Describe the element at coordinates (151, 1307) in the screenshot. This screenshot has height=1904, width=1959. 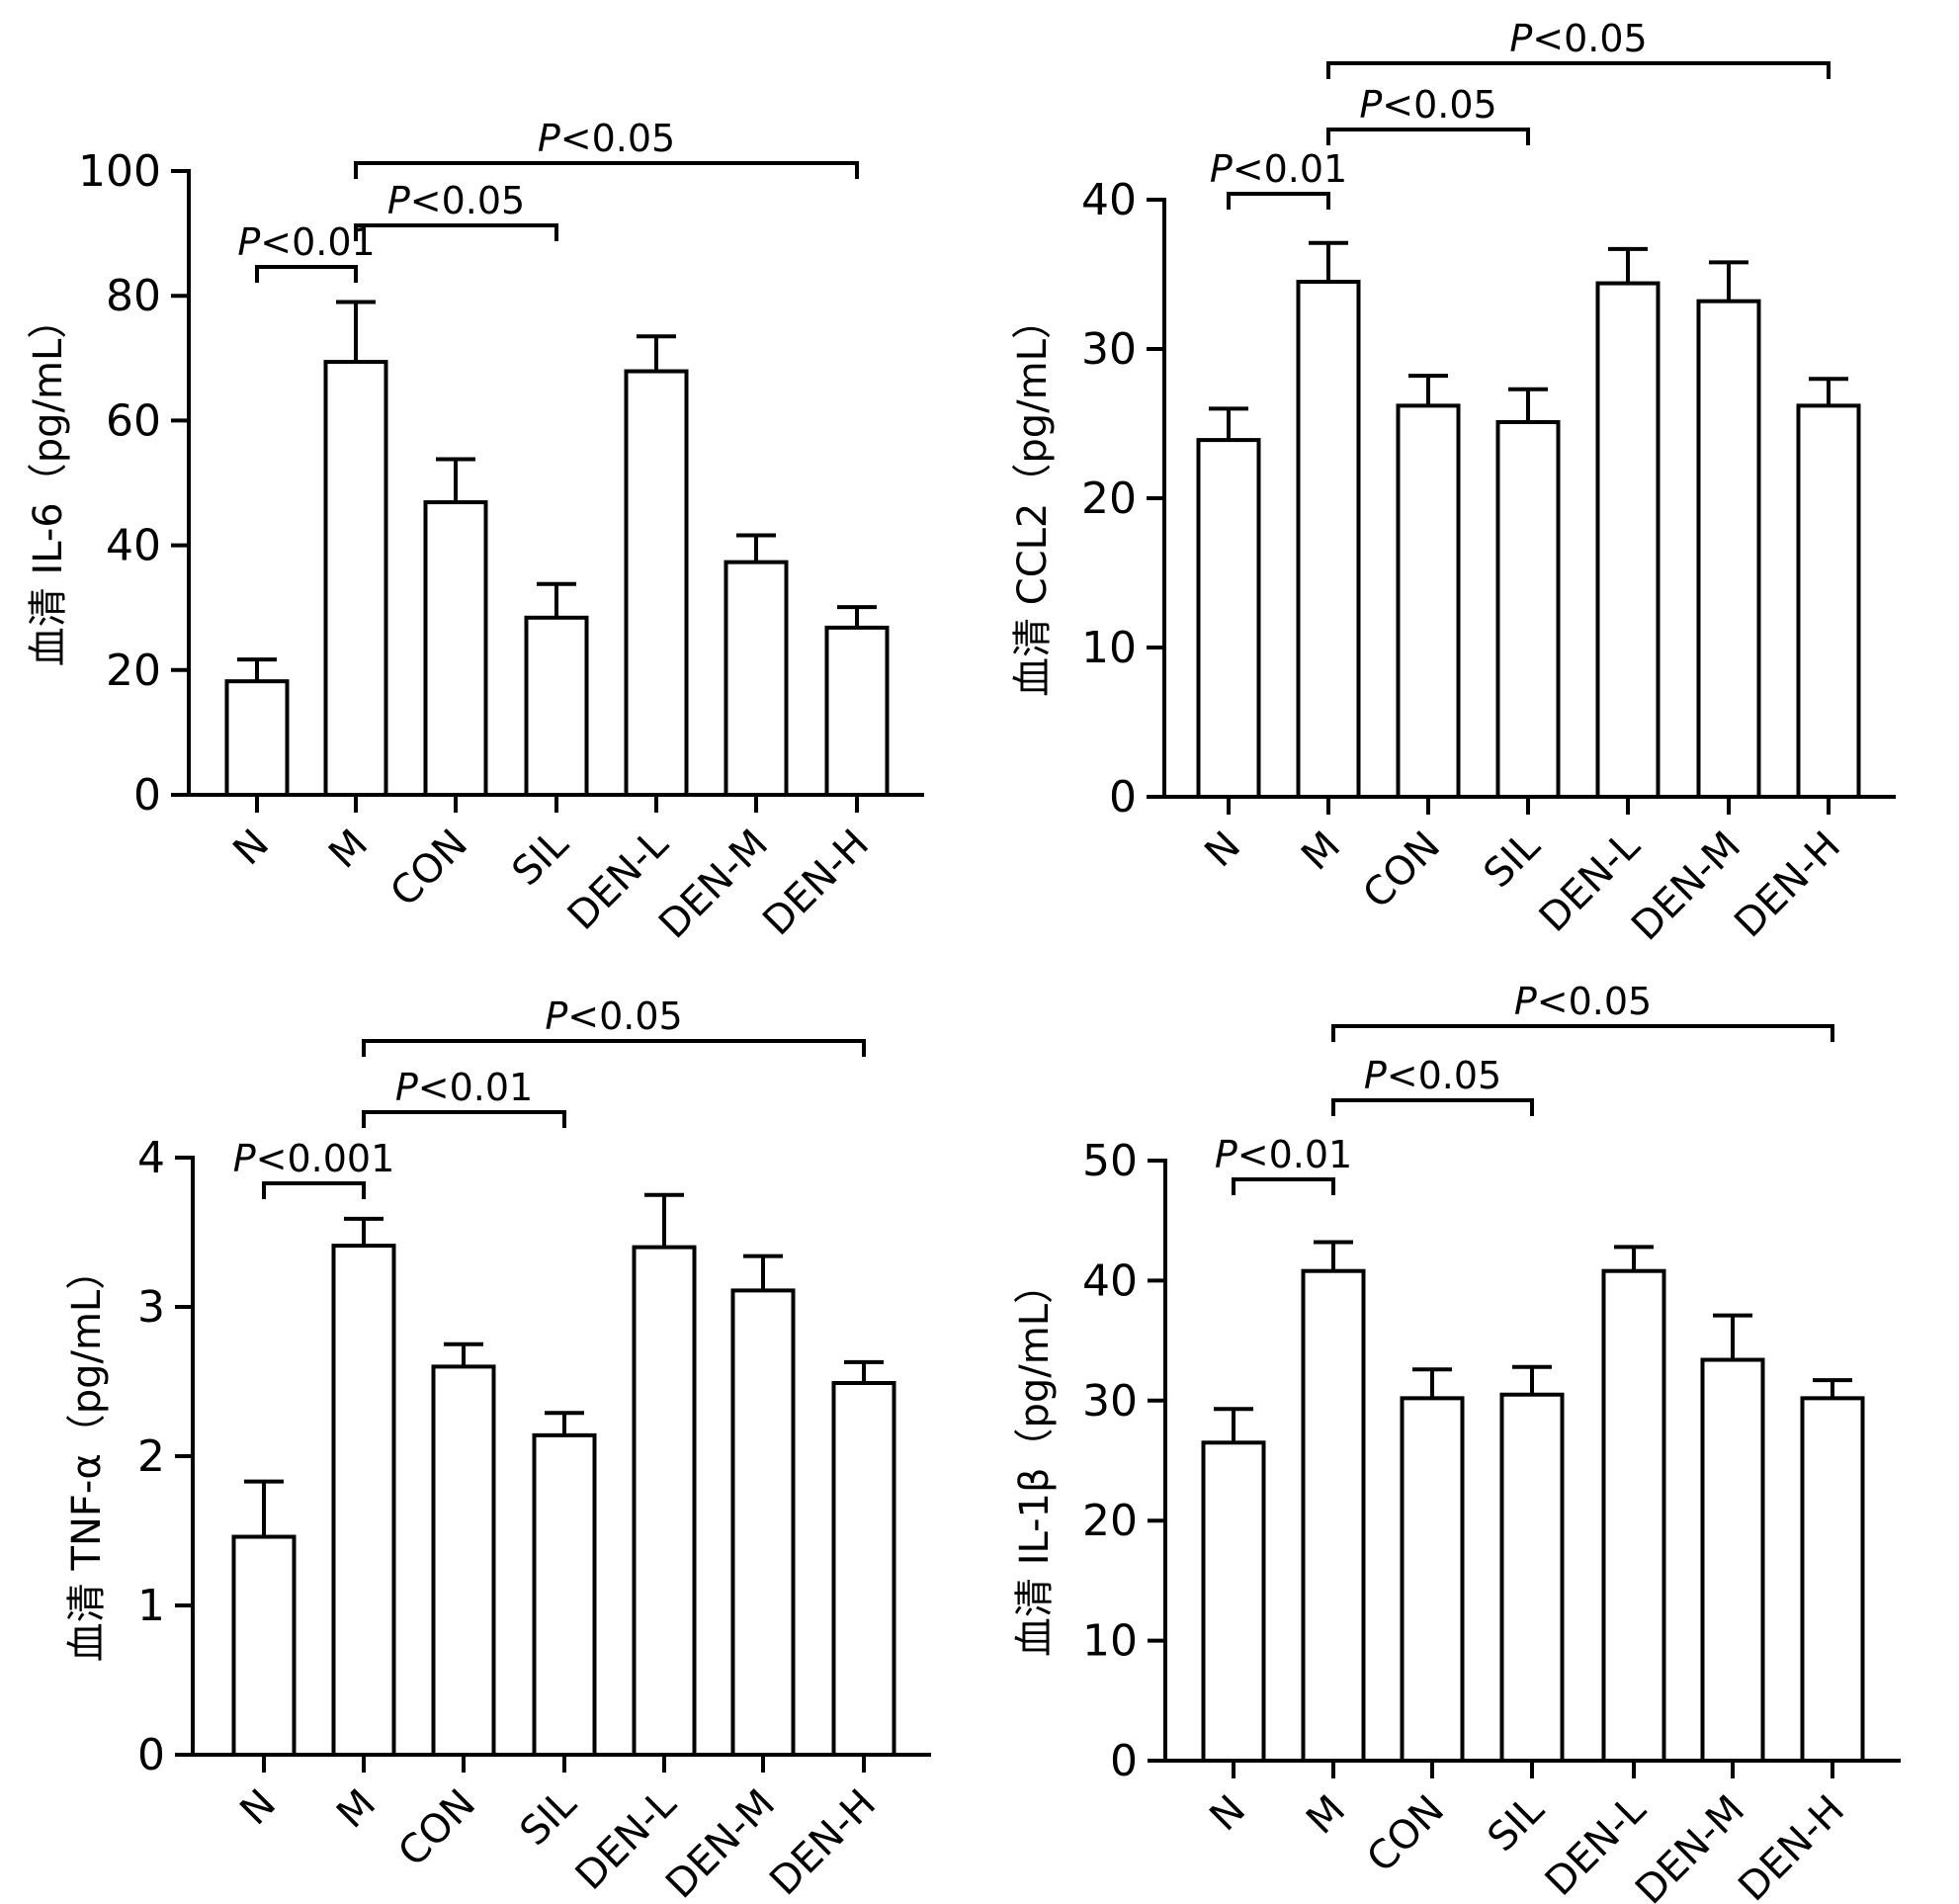
I see `y-tick-label: 3` at that location.